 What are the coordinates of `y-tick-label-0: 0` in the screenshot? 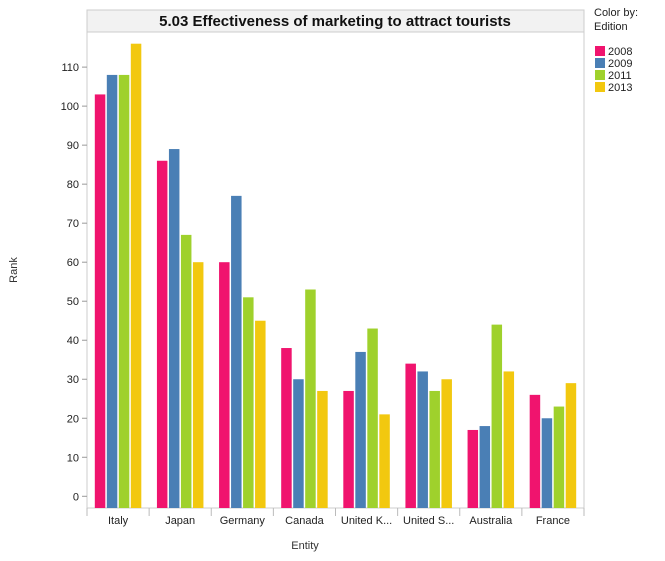 It's located at (76, 497).